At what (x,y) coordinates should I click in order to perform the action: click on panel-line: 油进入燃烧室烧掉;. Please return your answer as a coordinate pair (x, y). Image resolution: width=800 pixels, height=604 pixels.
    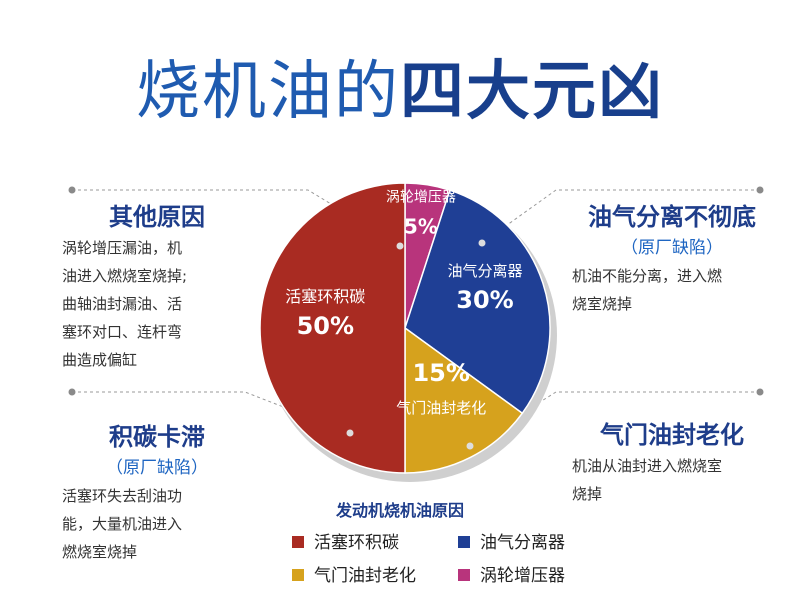
    Looking at the image, I should click on (125, 276).